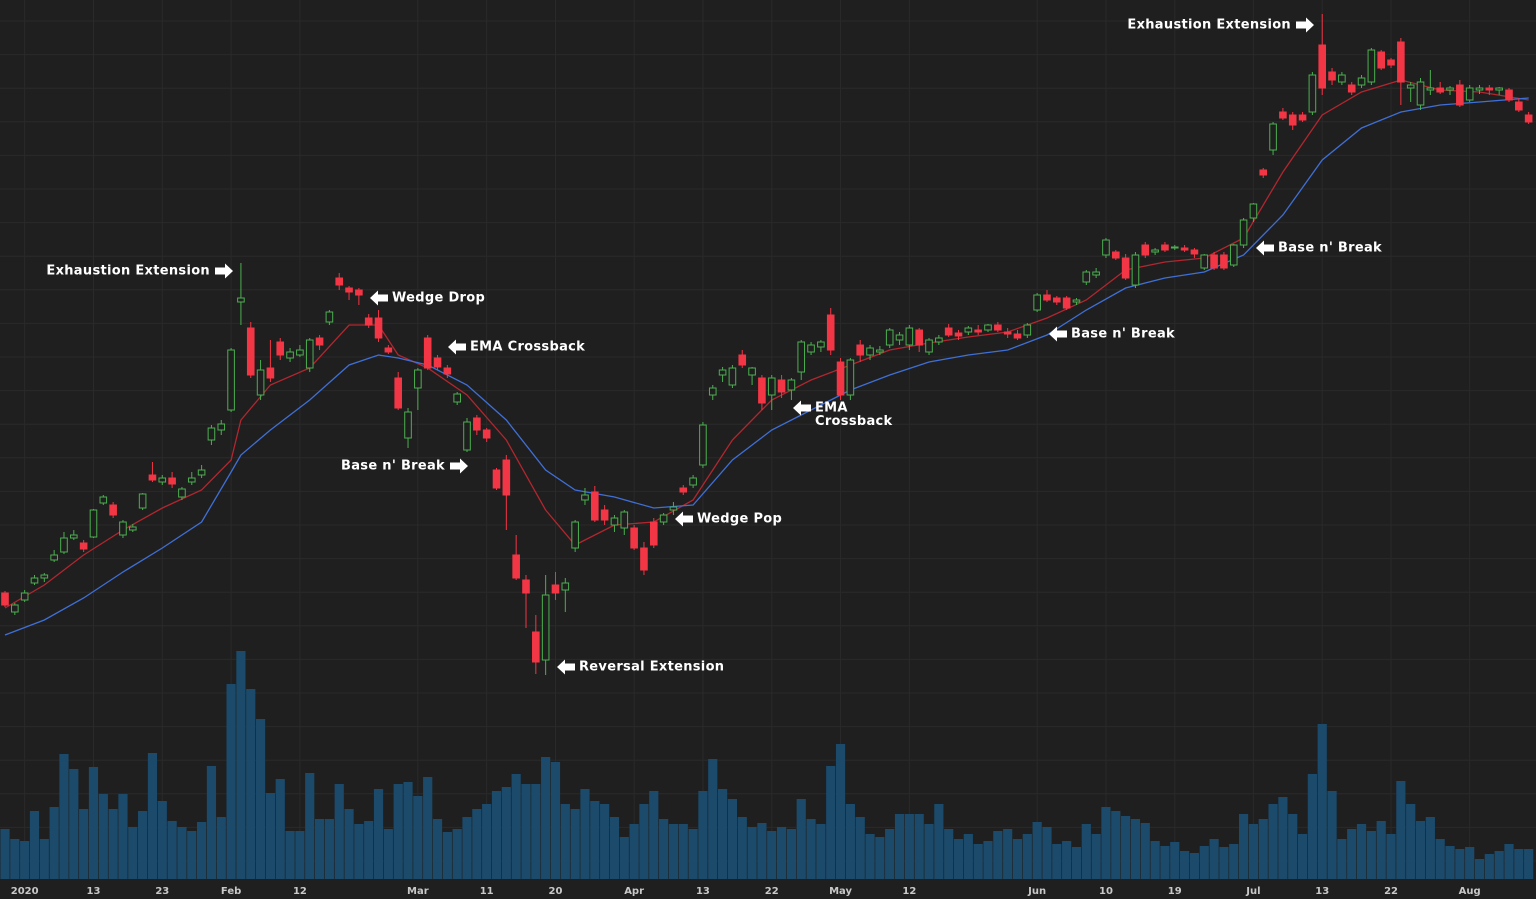 This screenshot has width=1536, height=899. What do you see at coordinates (1252, 891) in the screenshot?
I see `x-tick-label: Jul` at bounding box center [1252, 891].